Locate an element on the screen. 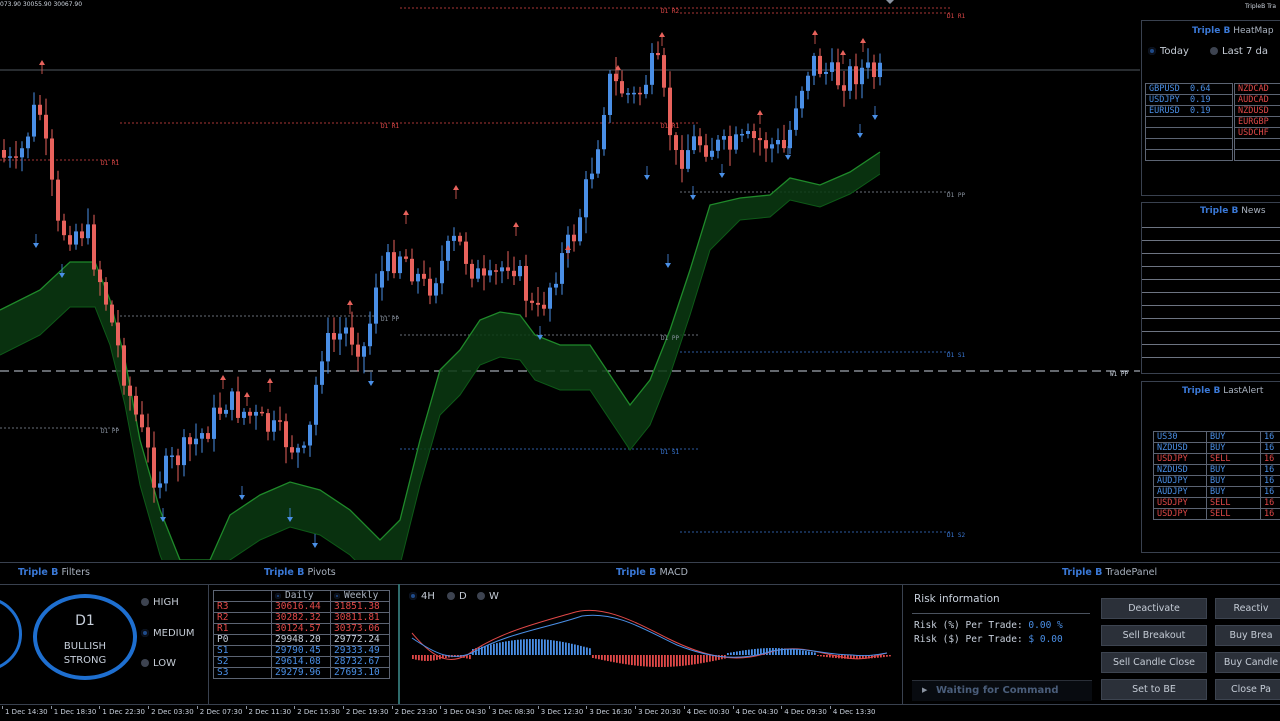 Image resolution: width=1280 pixels, height=721 pixels. table-row: USDCHF is located at coordinates (1257, 133).